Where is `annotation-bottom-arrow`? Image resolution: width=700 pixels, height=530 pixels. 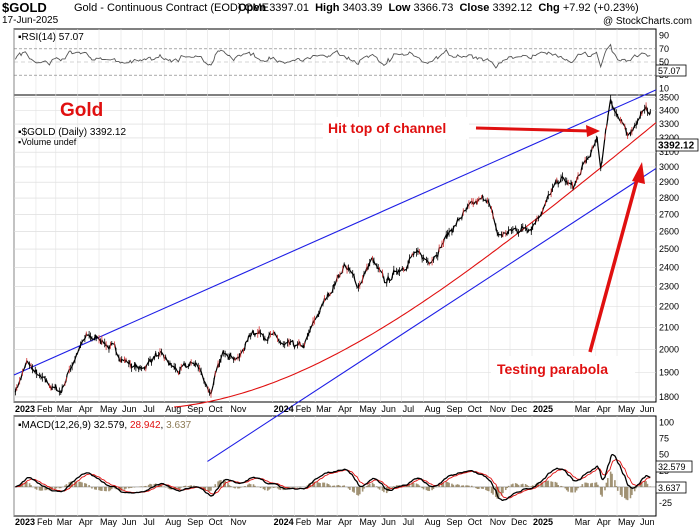 annotation-bottom-arrow is located at coordinates (614, 264).